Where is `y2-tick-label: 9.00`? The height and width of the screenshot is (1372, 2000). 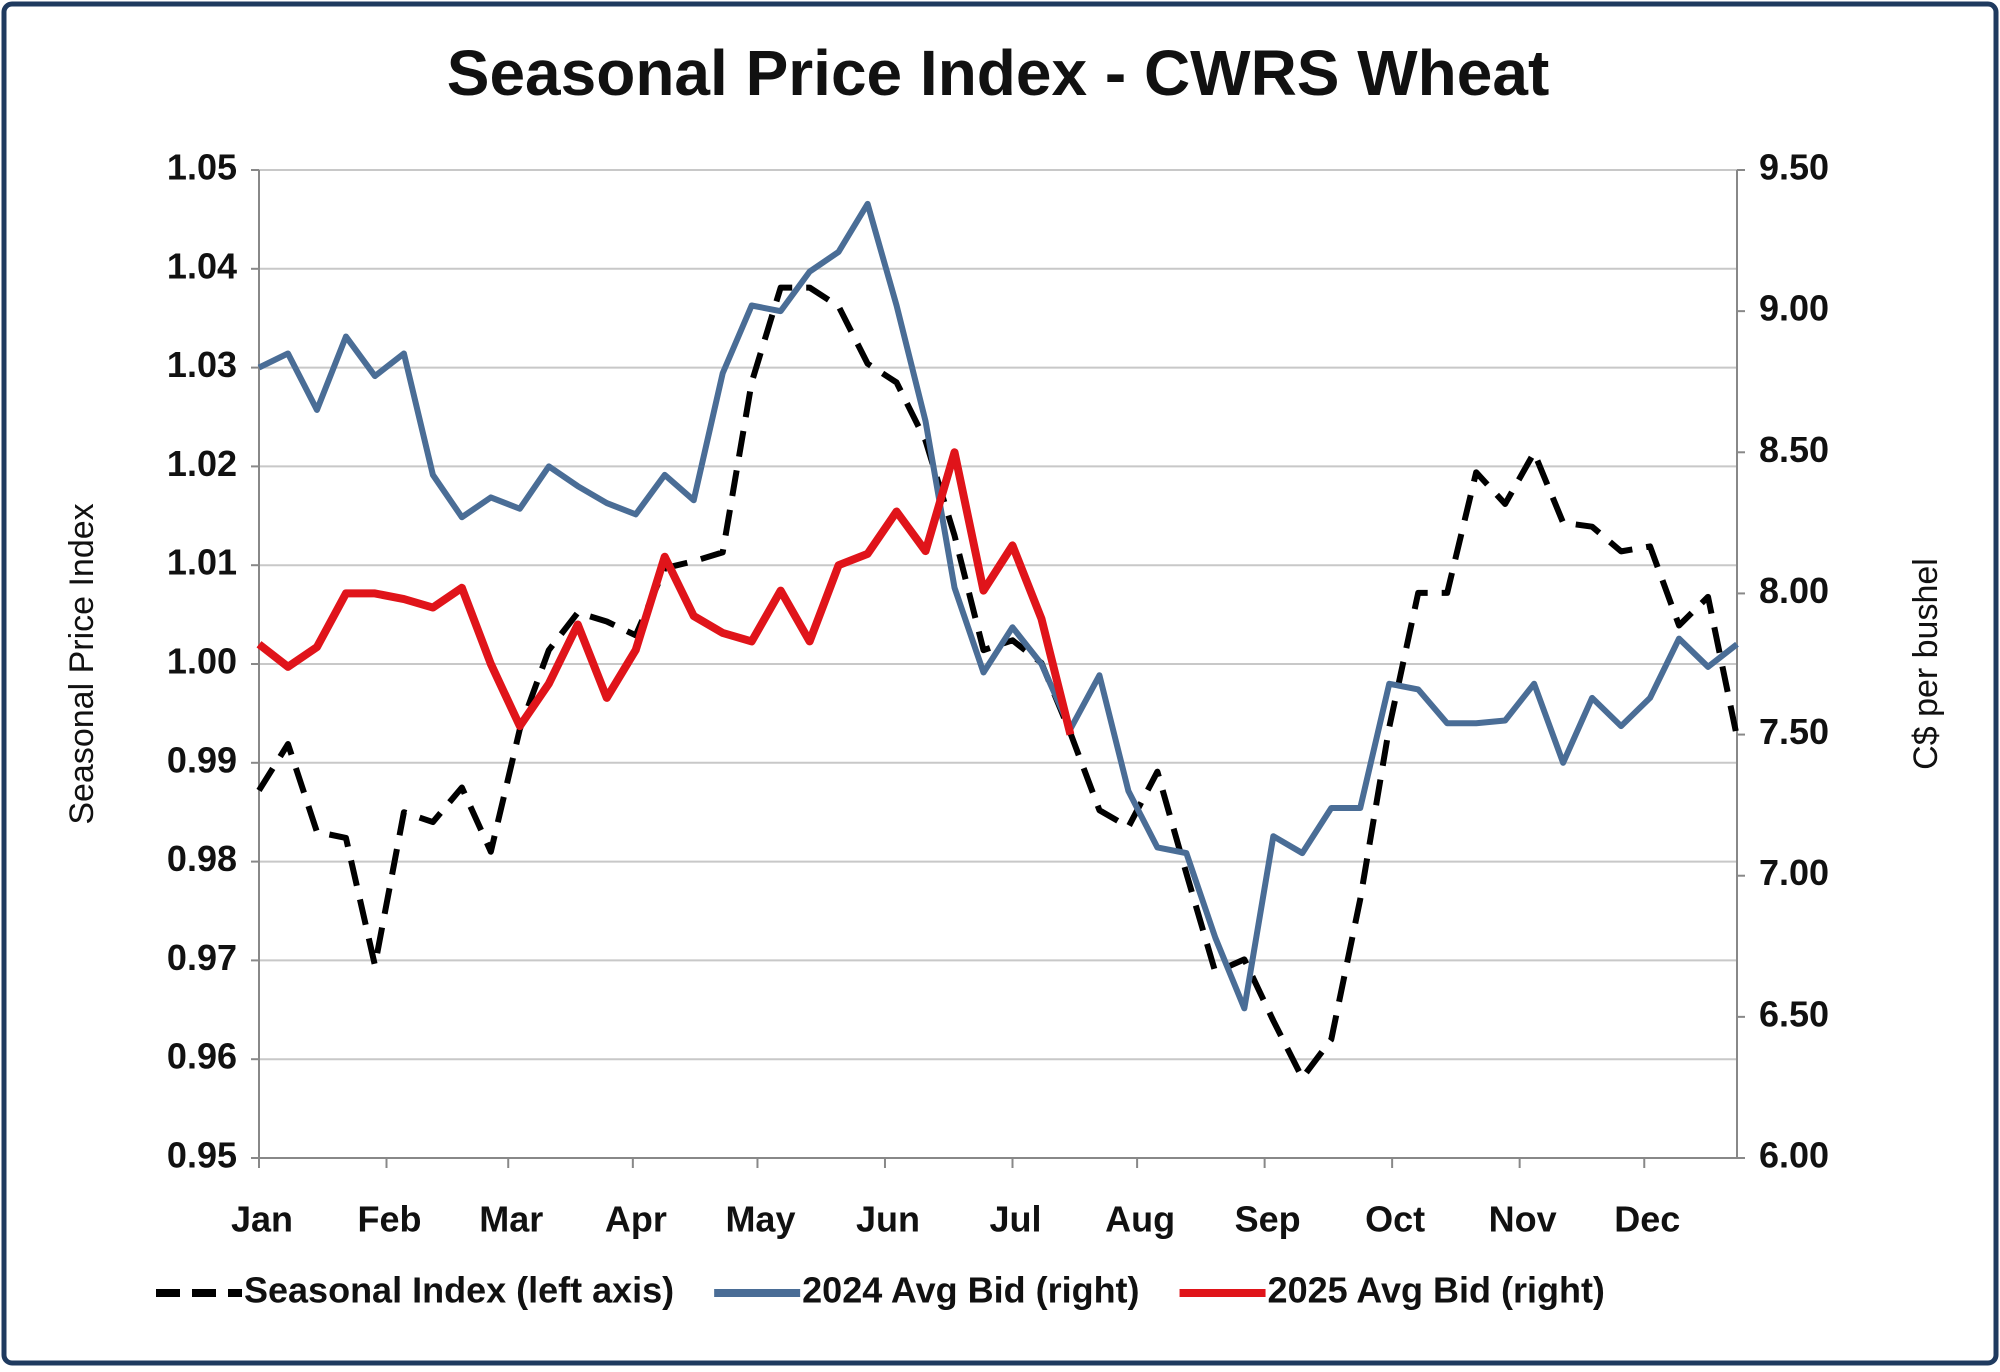 y2-tick-label: 9.00 is located at coordinates (1794, 308).